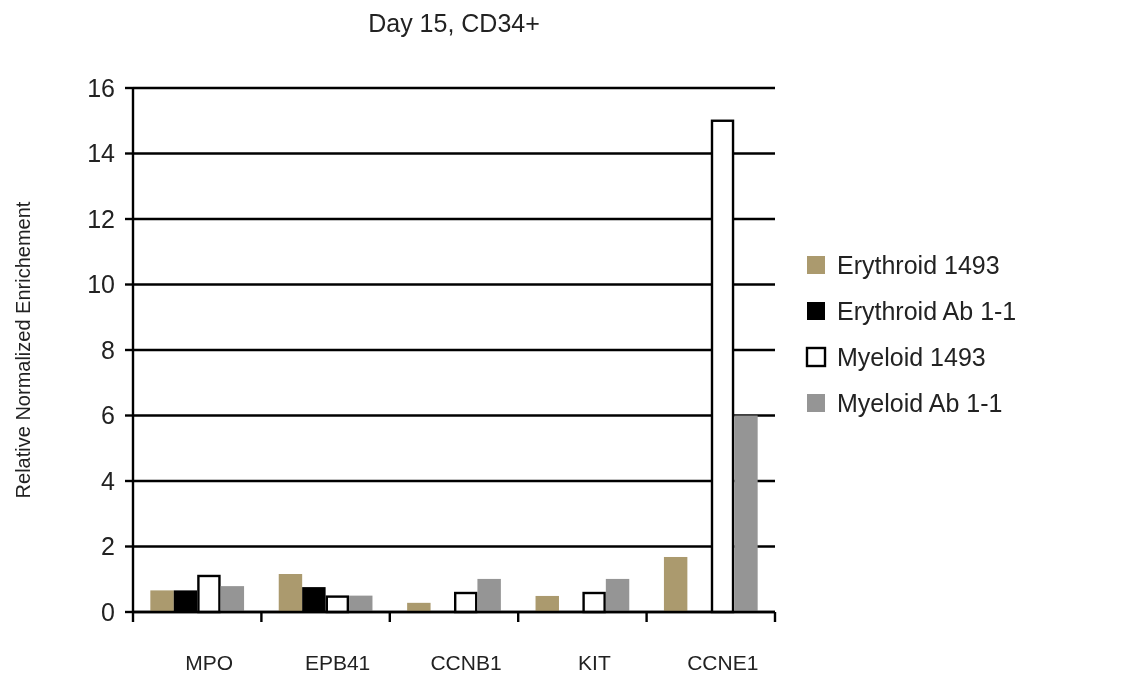 This screenshot has height=684, width=1128. Describe the element at coordinates (918, 264) in the screenshot. I see `legend-label: Erythroid 1493` at that location.